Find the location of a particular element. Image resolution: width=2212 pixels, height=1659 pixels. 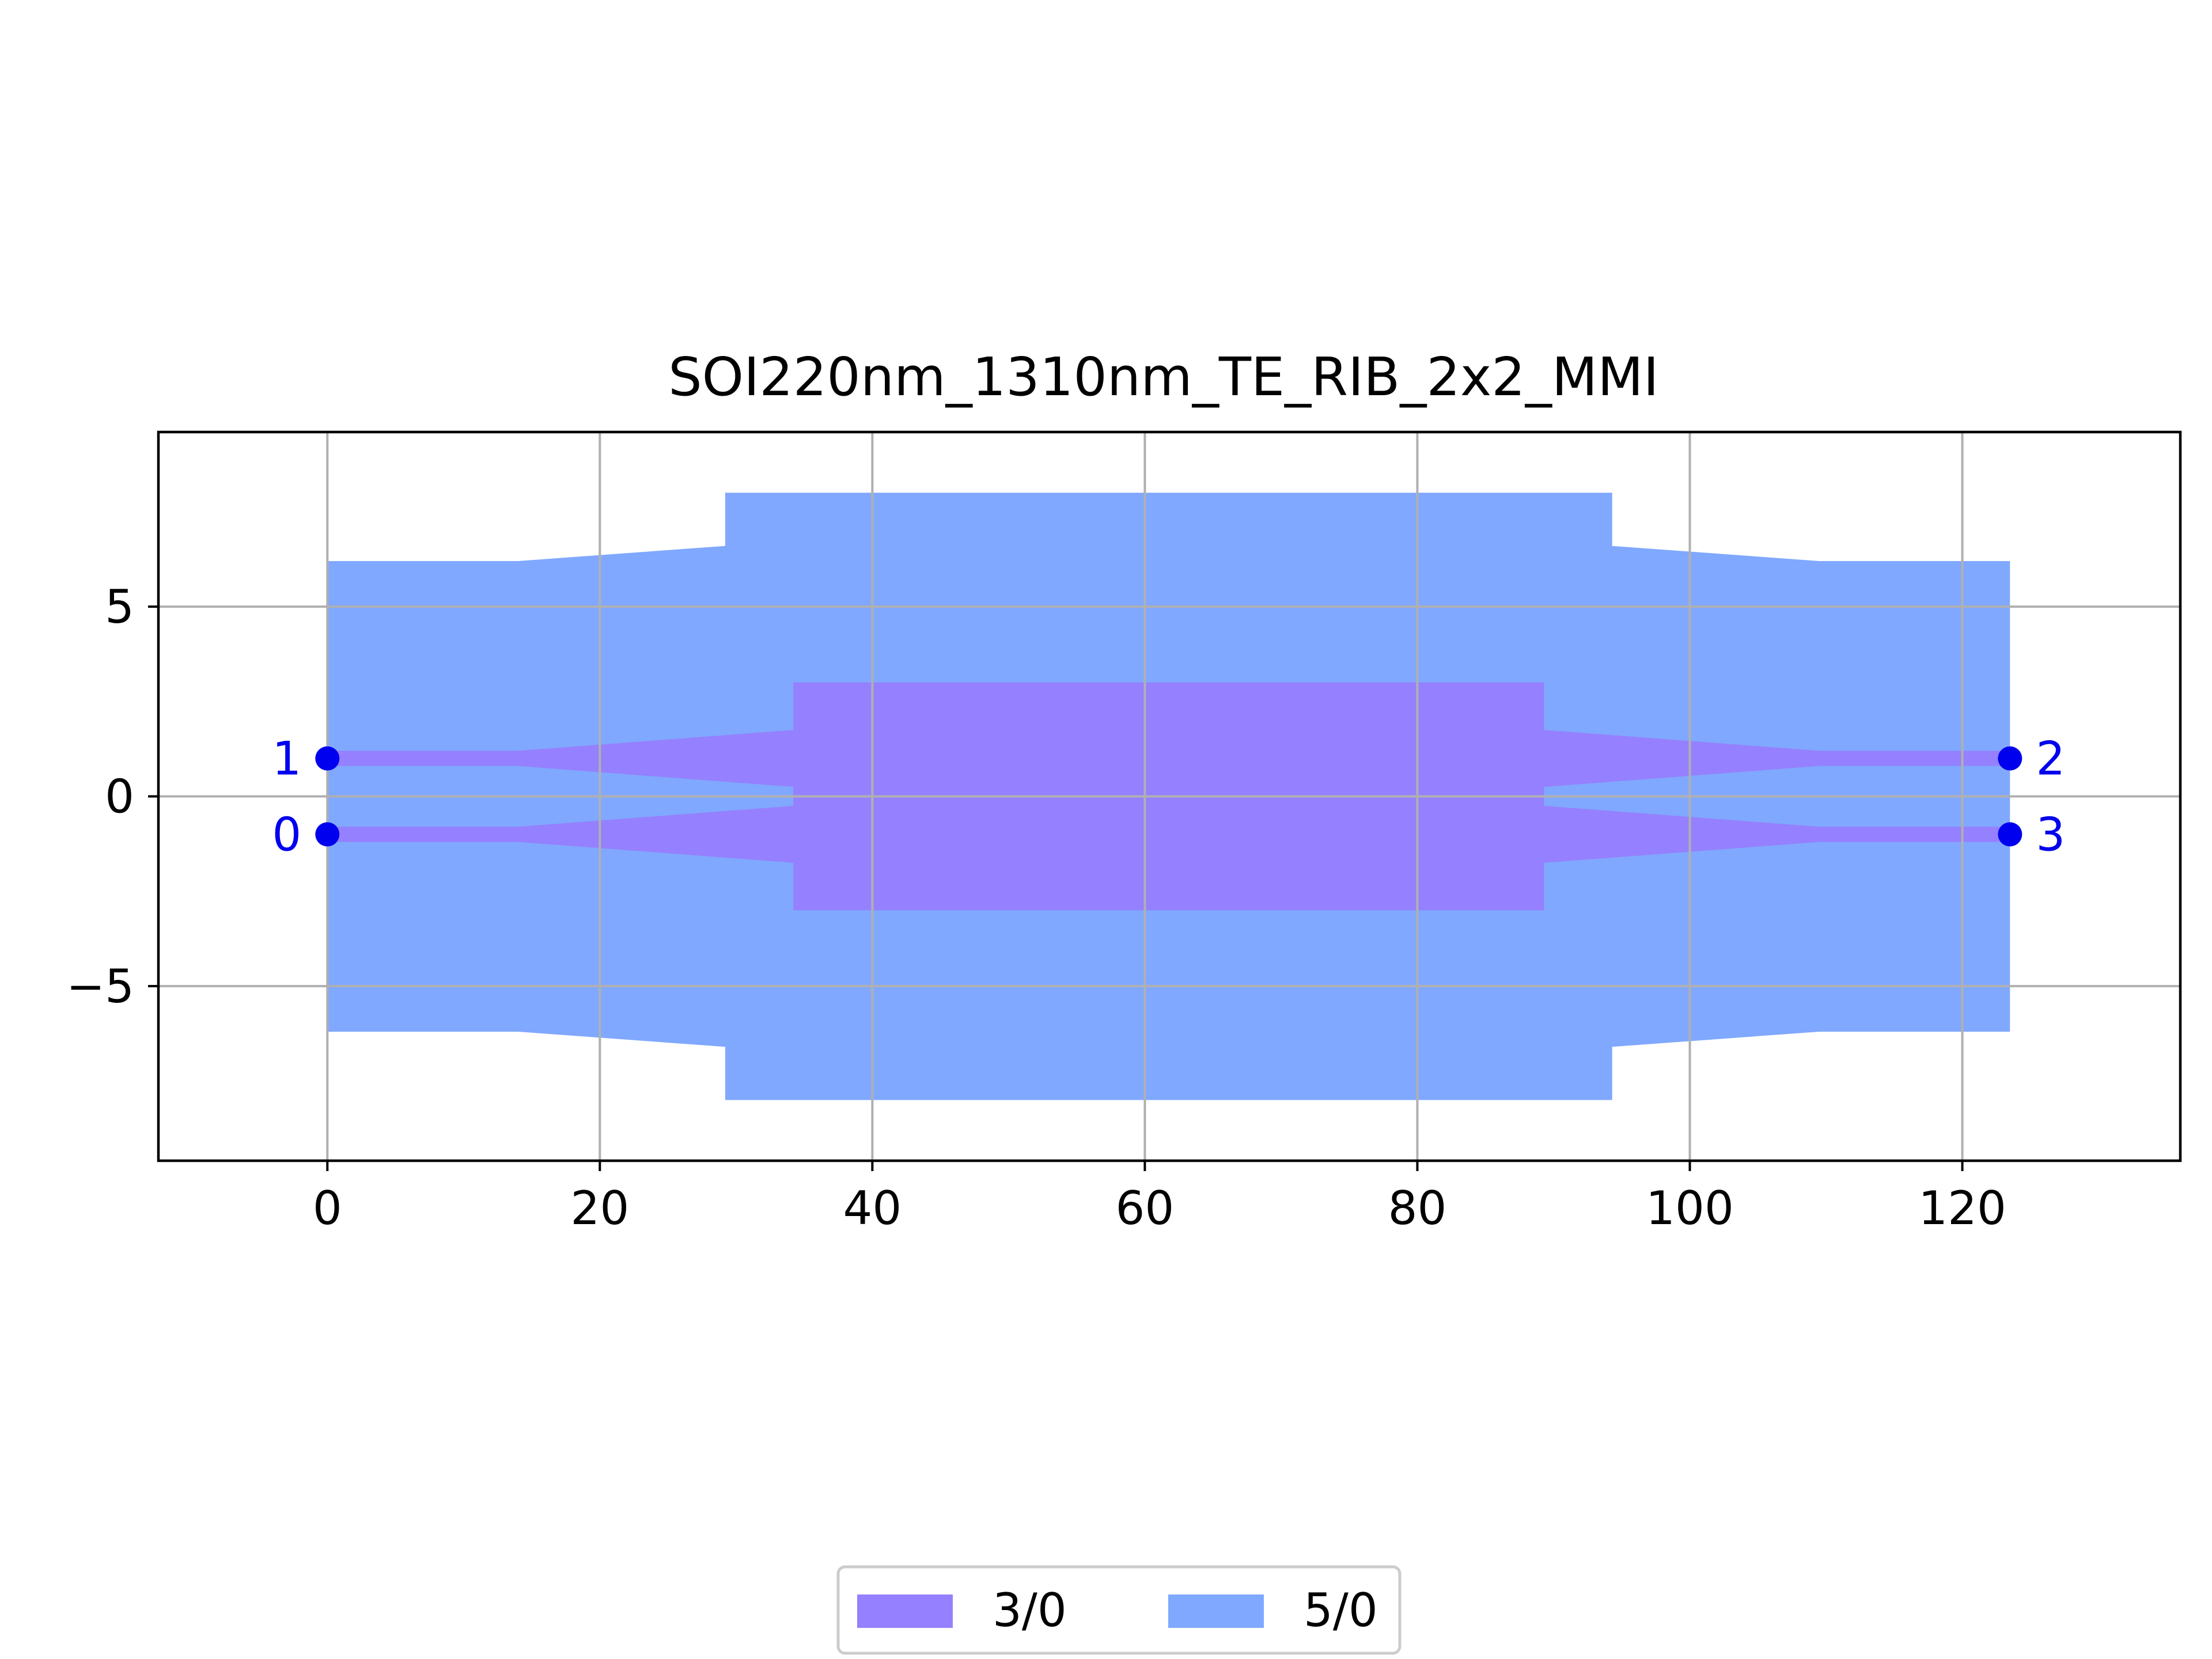

legend-label-3-0: 3/0 is located at coordinates (1030, 1610).